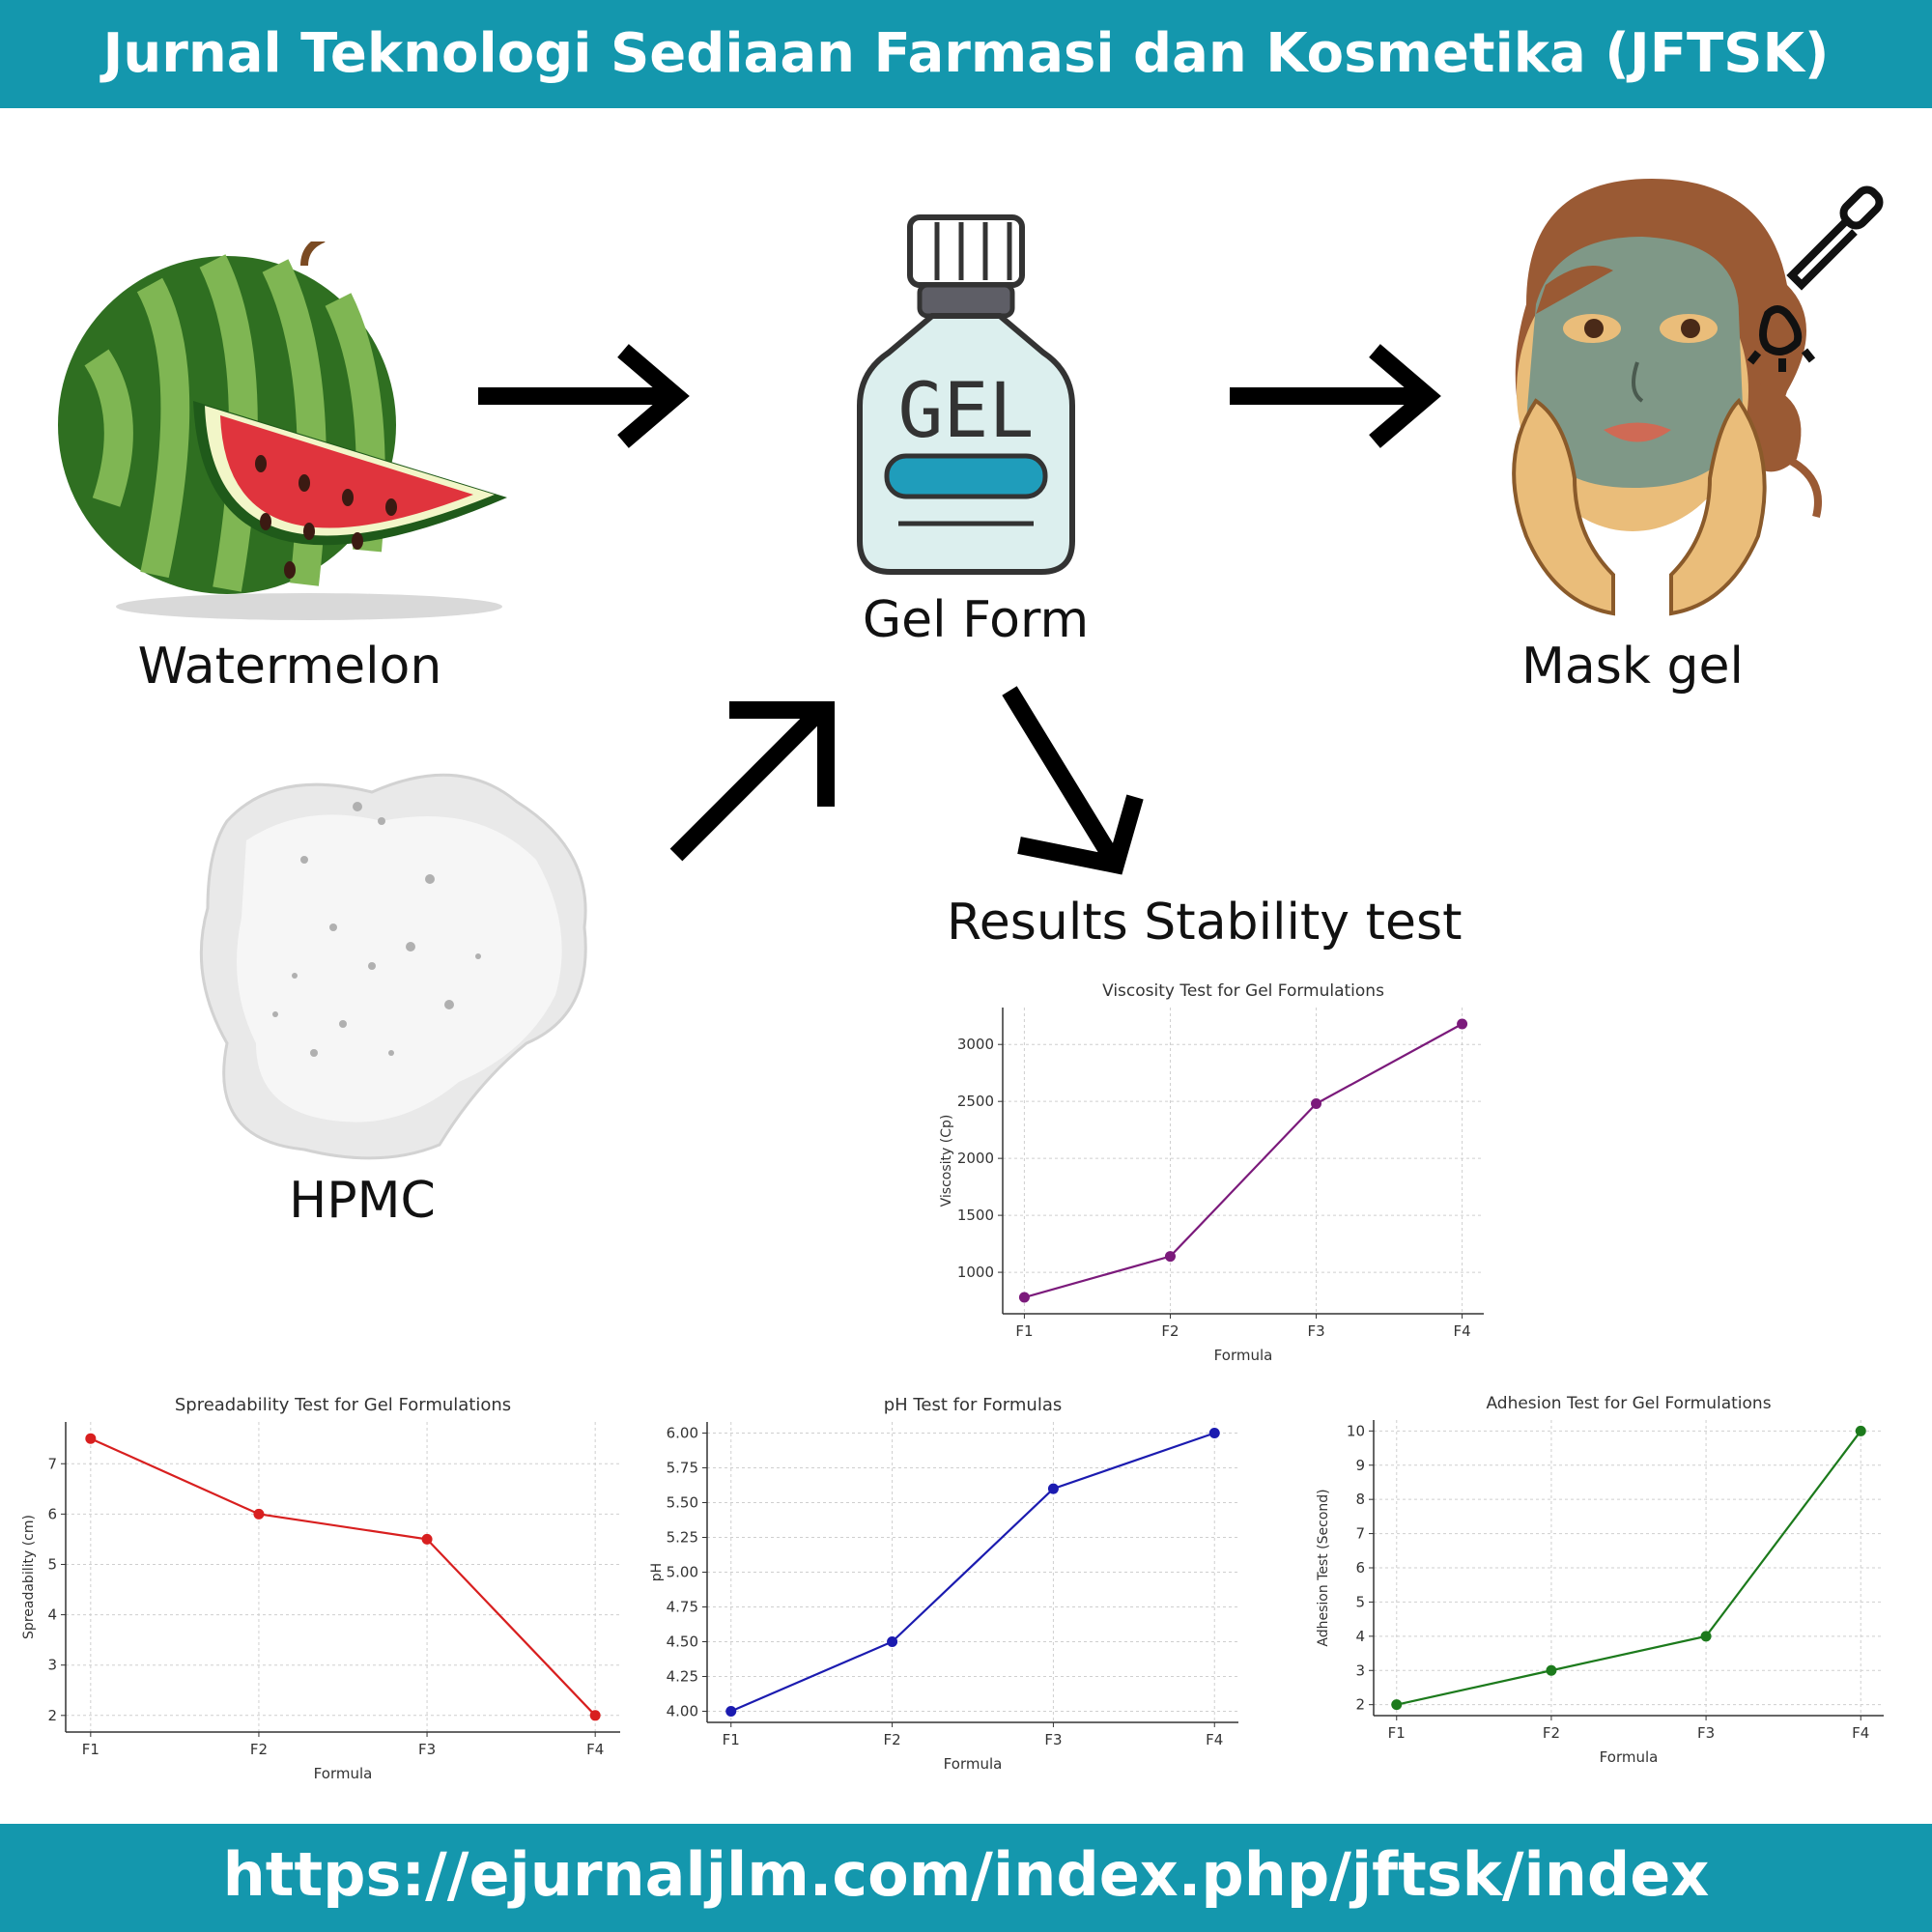  What do you see at coordinates (682, 1641) in the screenshot?
I see `y-tick-label: 4.50` at bounding box center [682, 1641].